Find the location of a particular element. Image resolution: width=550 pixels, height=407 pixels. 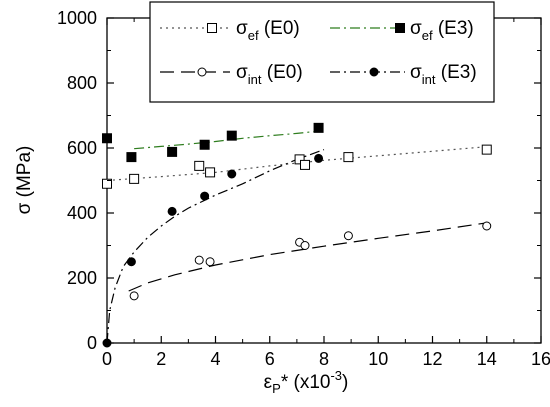

x-tick-label: 6 is located at coordinates (270, 359).